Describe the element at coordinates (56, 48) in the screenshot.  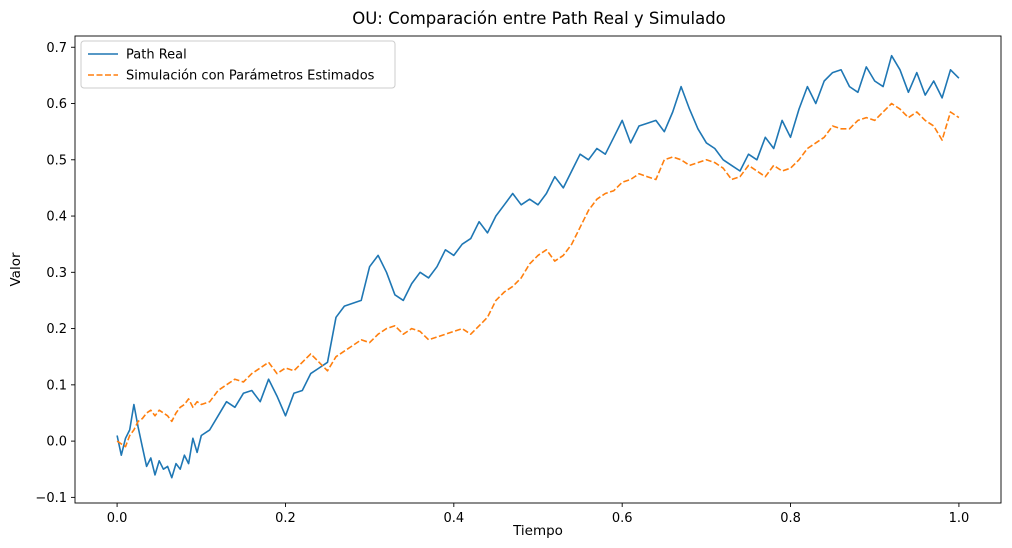
I see `y-tick-label: 0.7` at that location.